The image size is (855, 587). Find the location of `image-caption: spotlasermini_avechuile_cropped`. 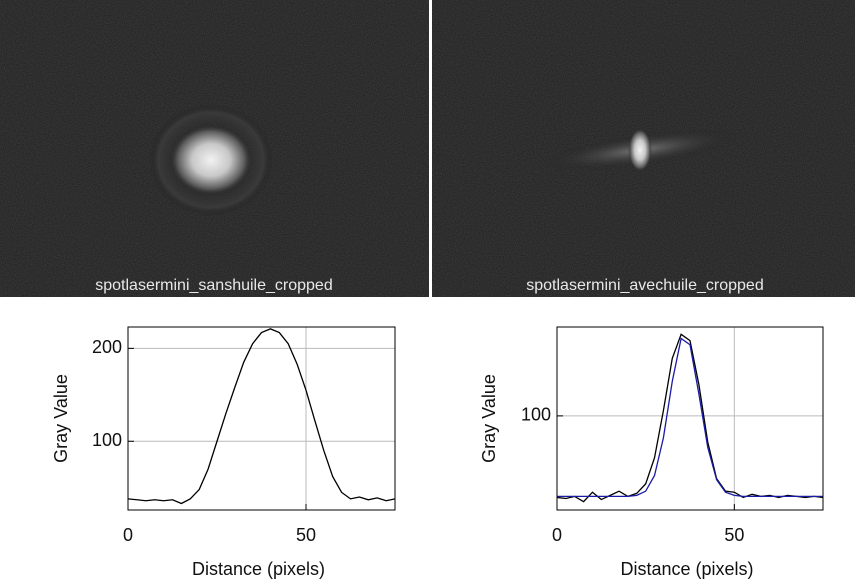

image-caption: spotlasermini_avechuile_cropped is located at coordinates (644, 285).